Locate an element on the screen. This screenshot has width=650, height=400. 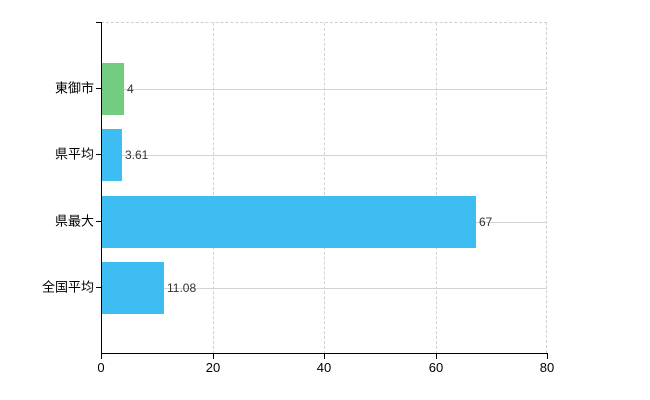
value-label: 11.08 is located at coordinates (182, 288).